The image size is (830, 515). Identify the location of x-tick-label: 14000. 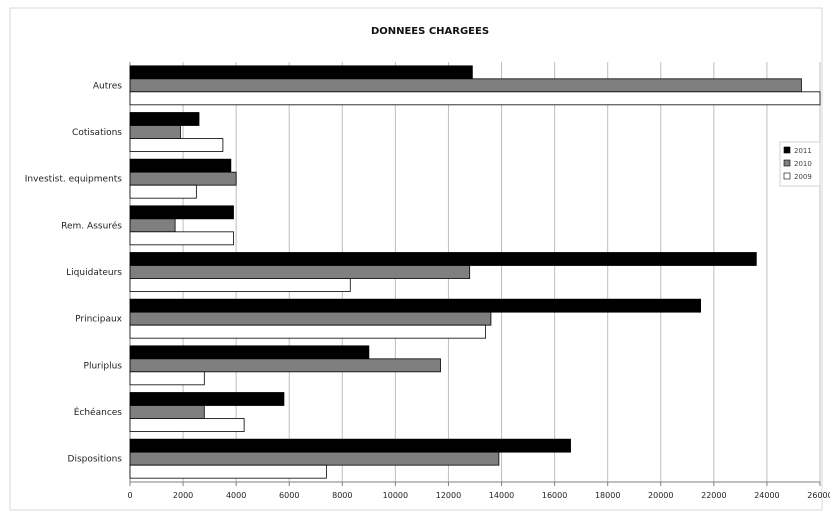
(501, 495).